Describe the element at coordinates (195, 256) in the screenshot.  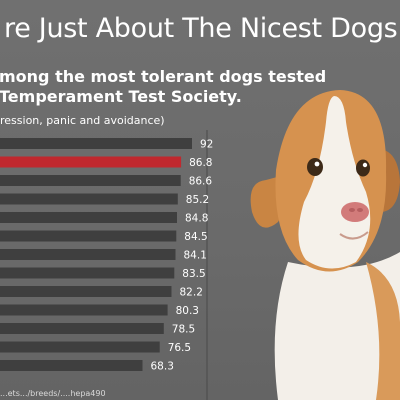
I see `bar-value-label-7: 84.1` at that location.